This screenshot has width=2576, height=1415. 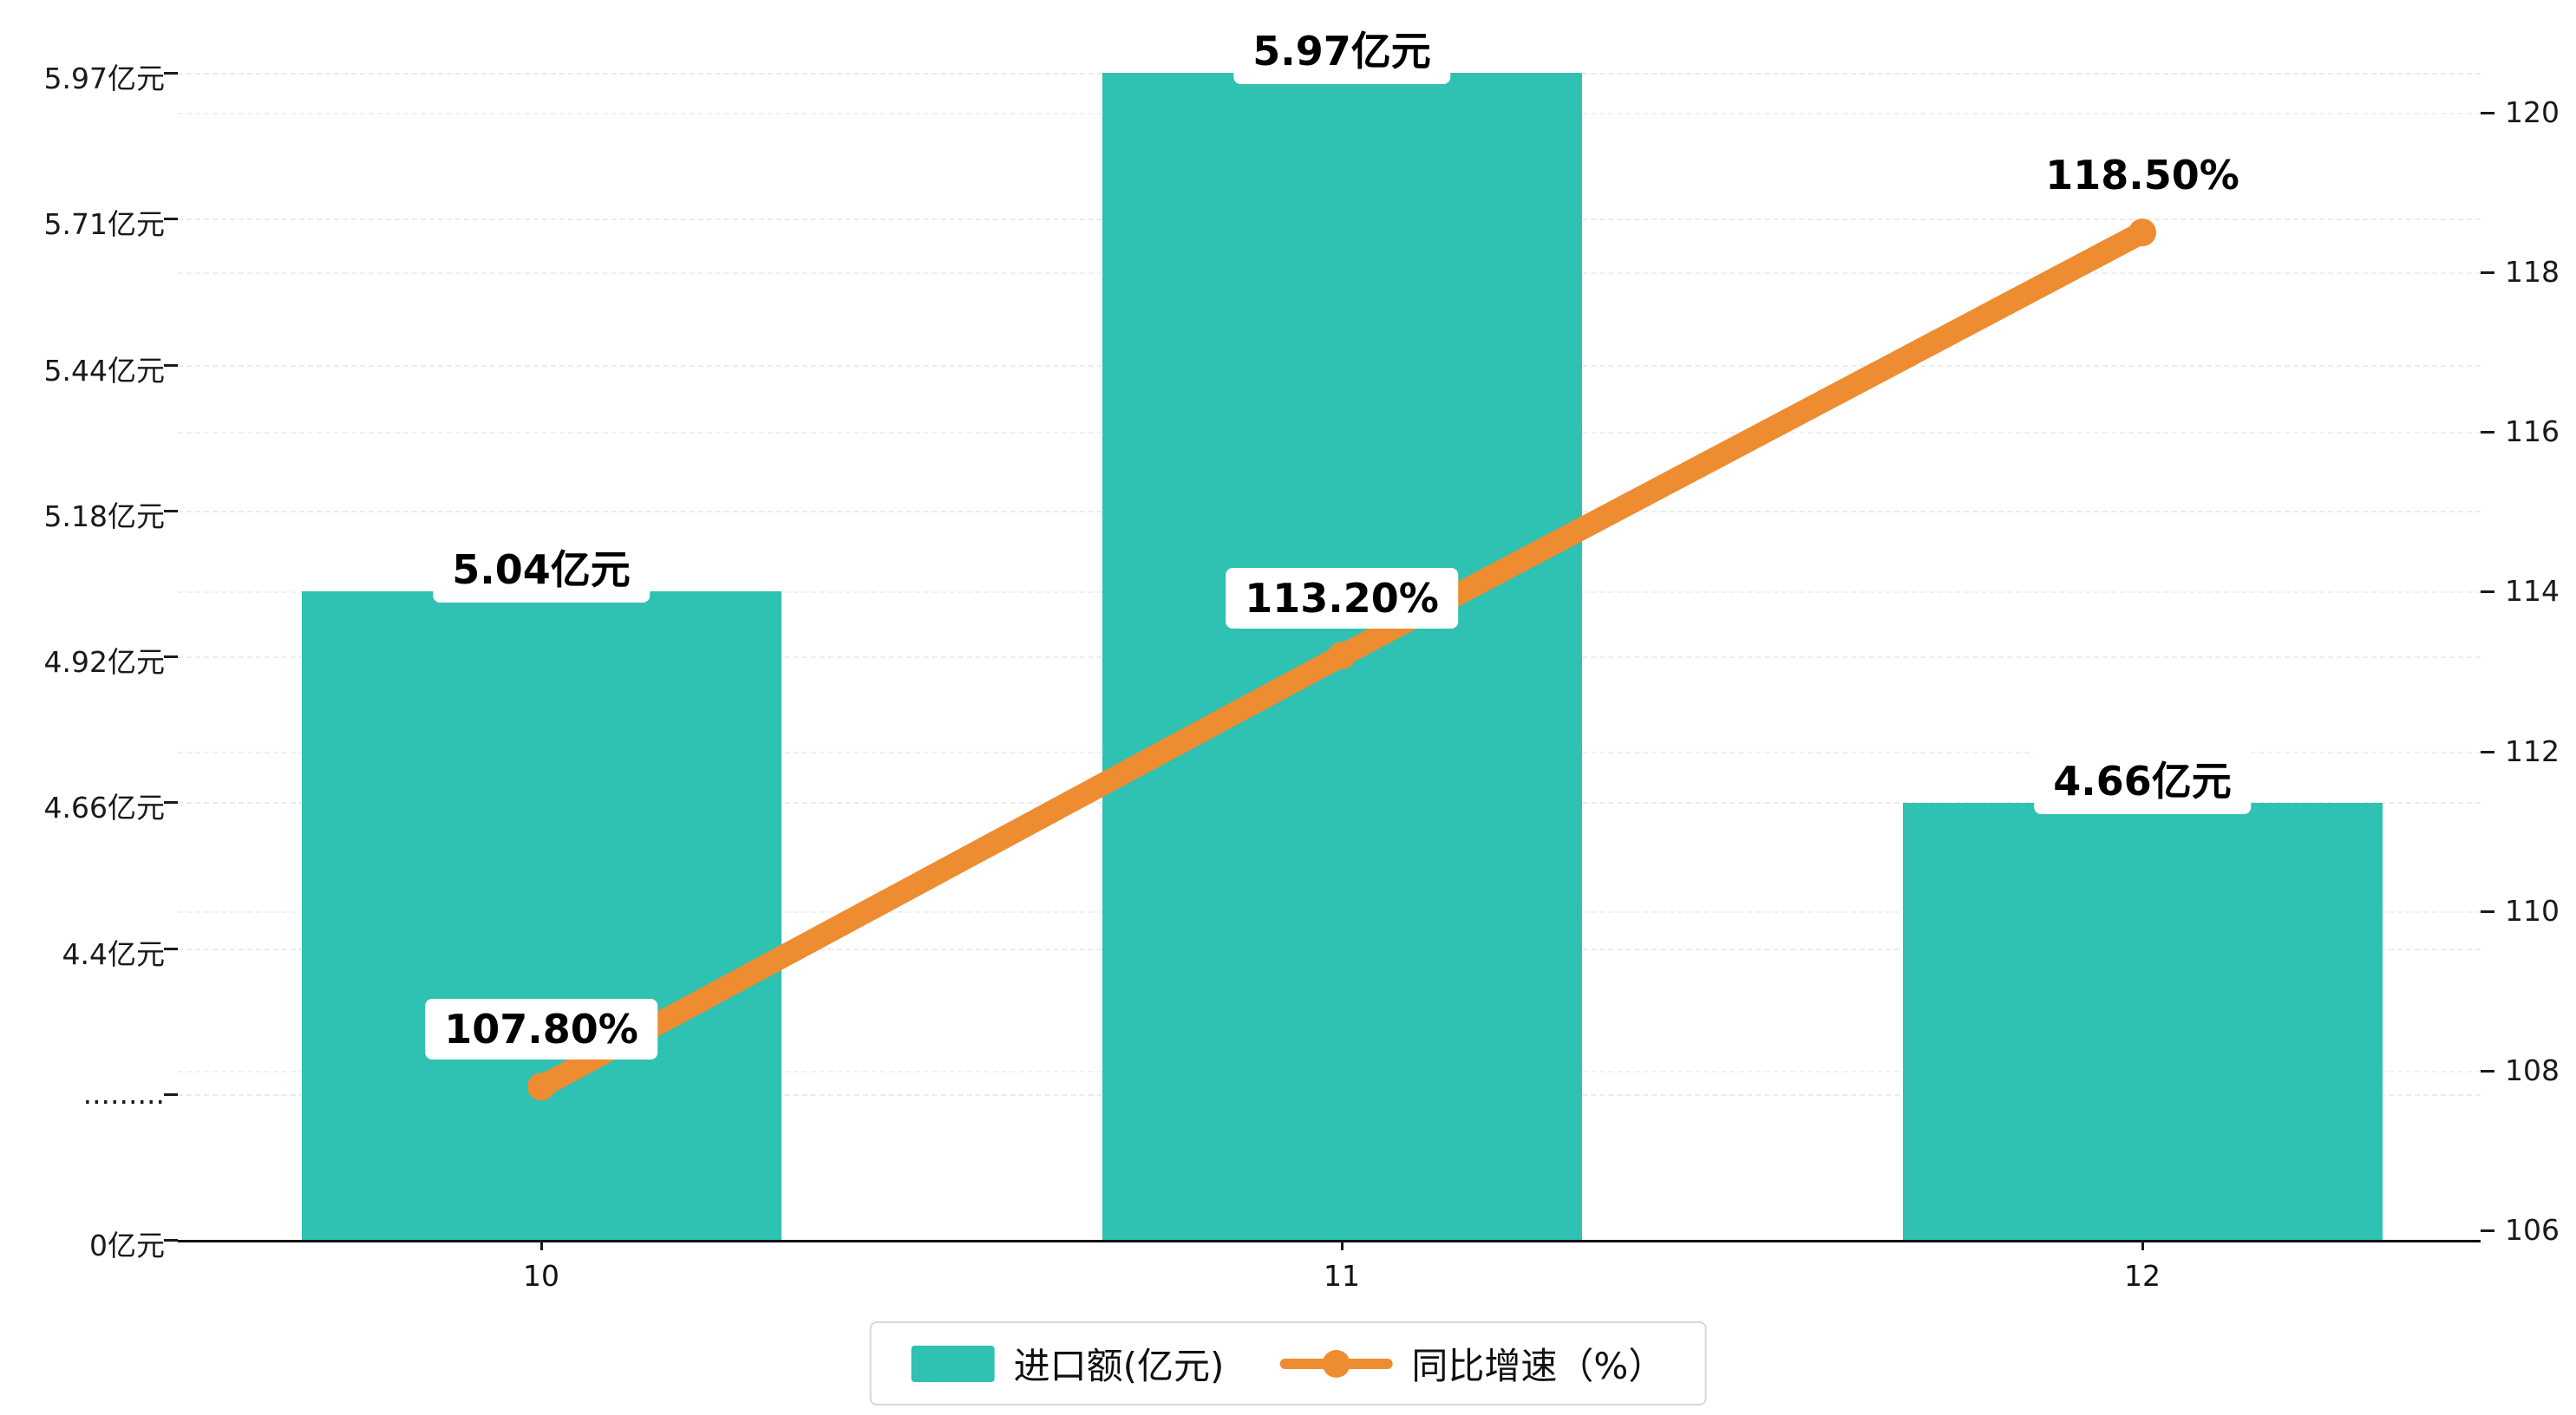 I want to click on legend-label: 同比增速（%）, so click(x=1538, y=1366).